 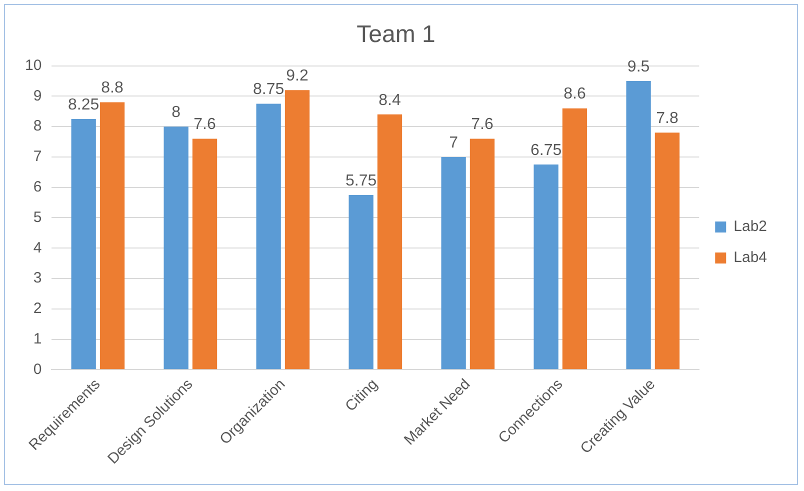 I want to click on y-tick-label: 8, so click(x=37, y=126).